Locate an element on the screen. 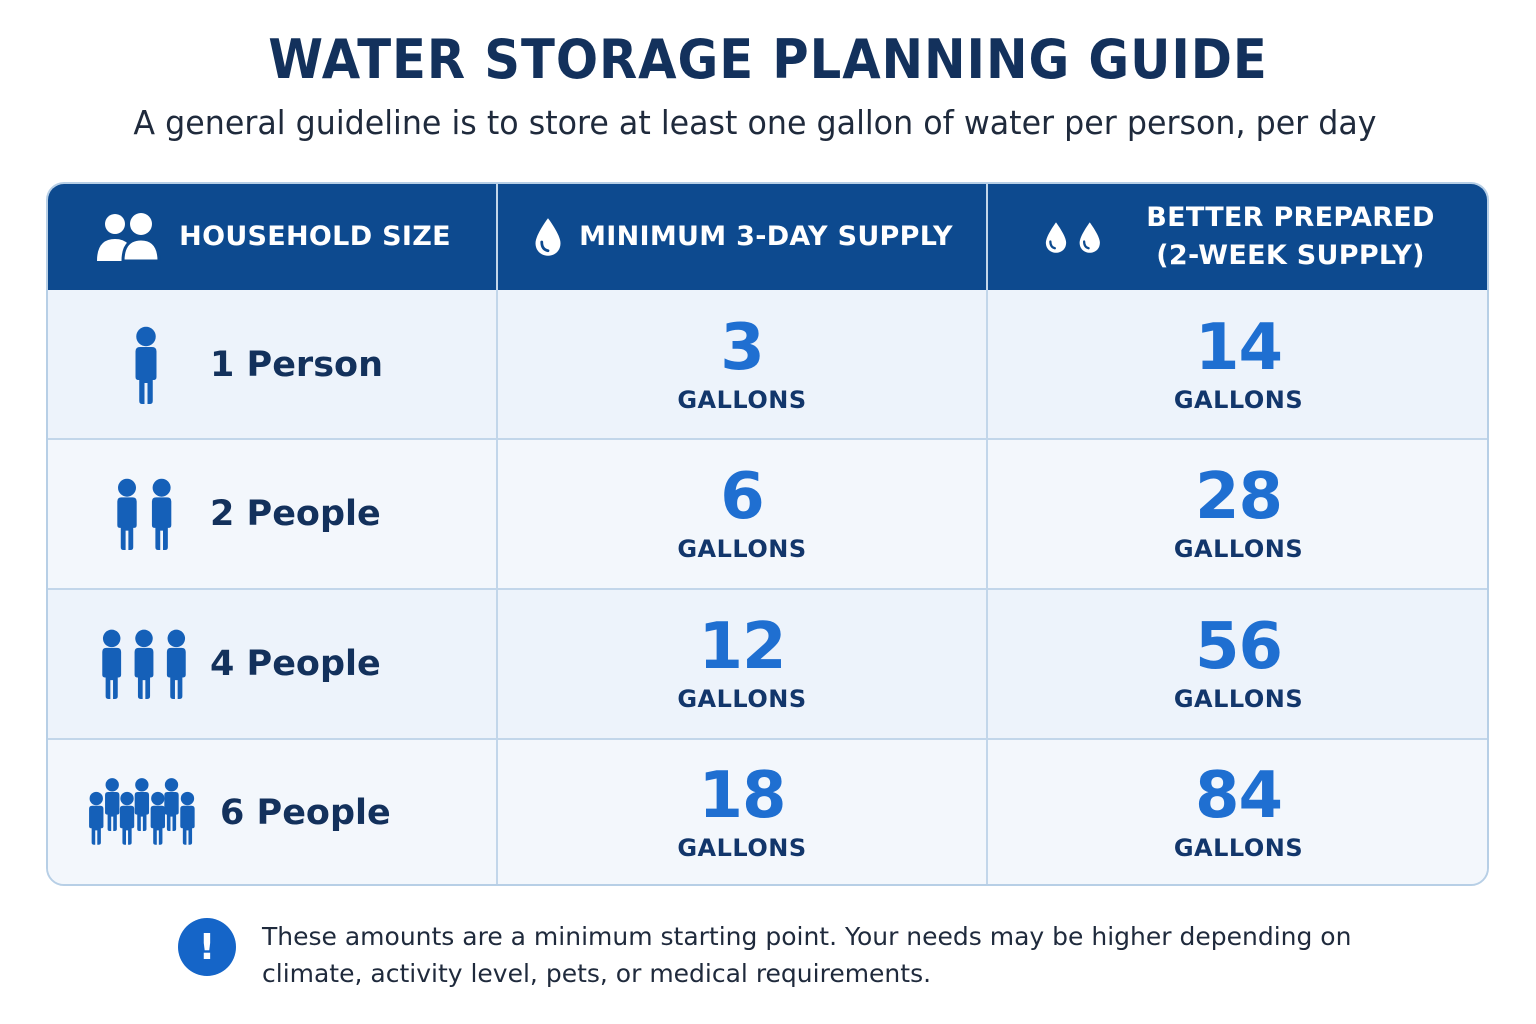  better-prepared-cell: 14 GALLONS is located at coordinates (1237, 365).